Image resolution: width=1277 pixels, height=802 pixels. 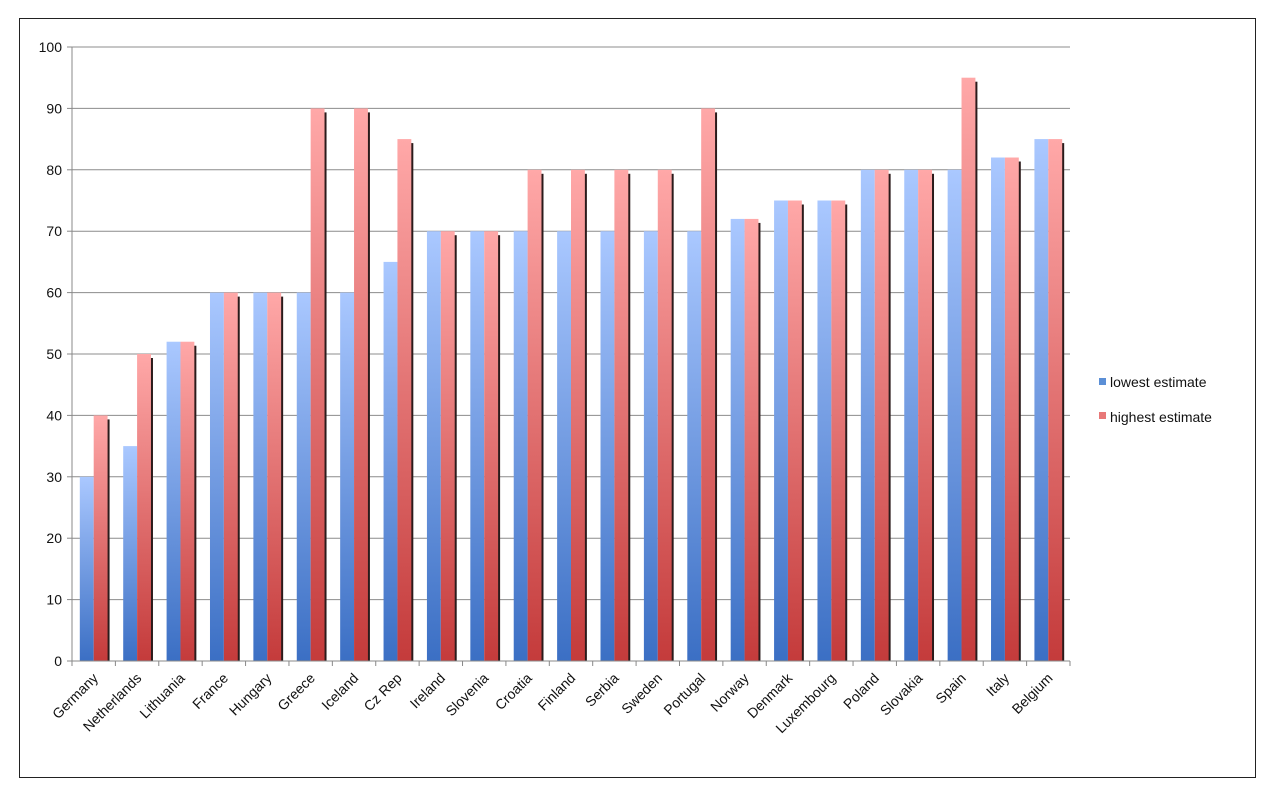 What do you see at coordinates (1011, 409) in the screenshot?
I see `bar-highest-italy` at bounding box center [1011, 409].